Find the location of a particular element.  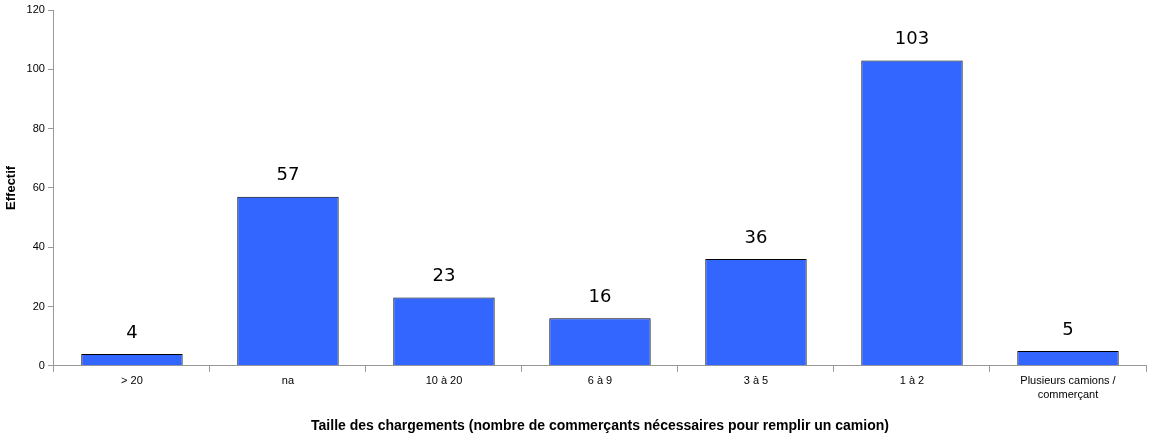

x-tick-label: > 20 is located at coordinates (132, 380).